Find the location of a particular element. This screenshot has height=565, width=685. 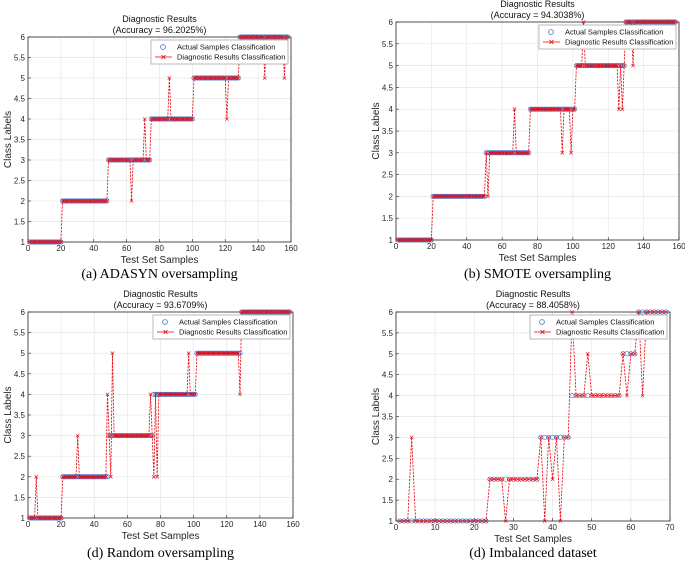

y-tick-label: 3.5 is located at coordinates (20, 415).